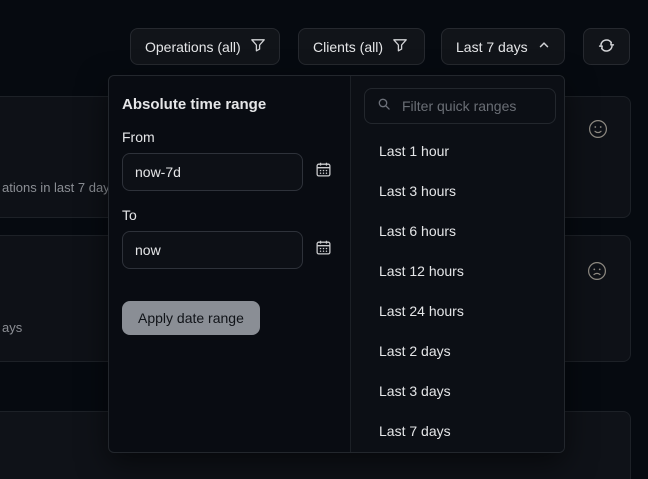 The image size is (648, 479). Describe the element at coordinates (544, 46) in the screenshot. I see `chevron-up-icon` at that location.